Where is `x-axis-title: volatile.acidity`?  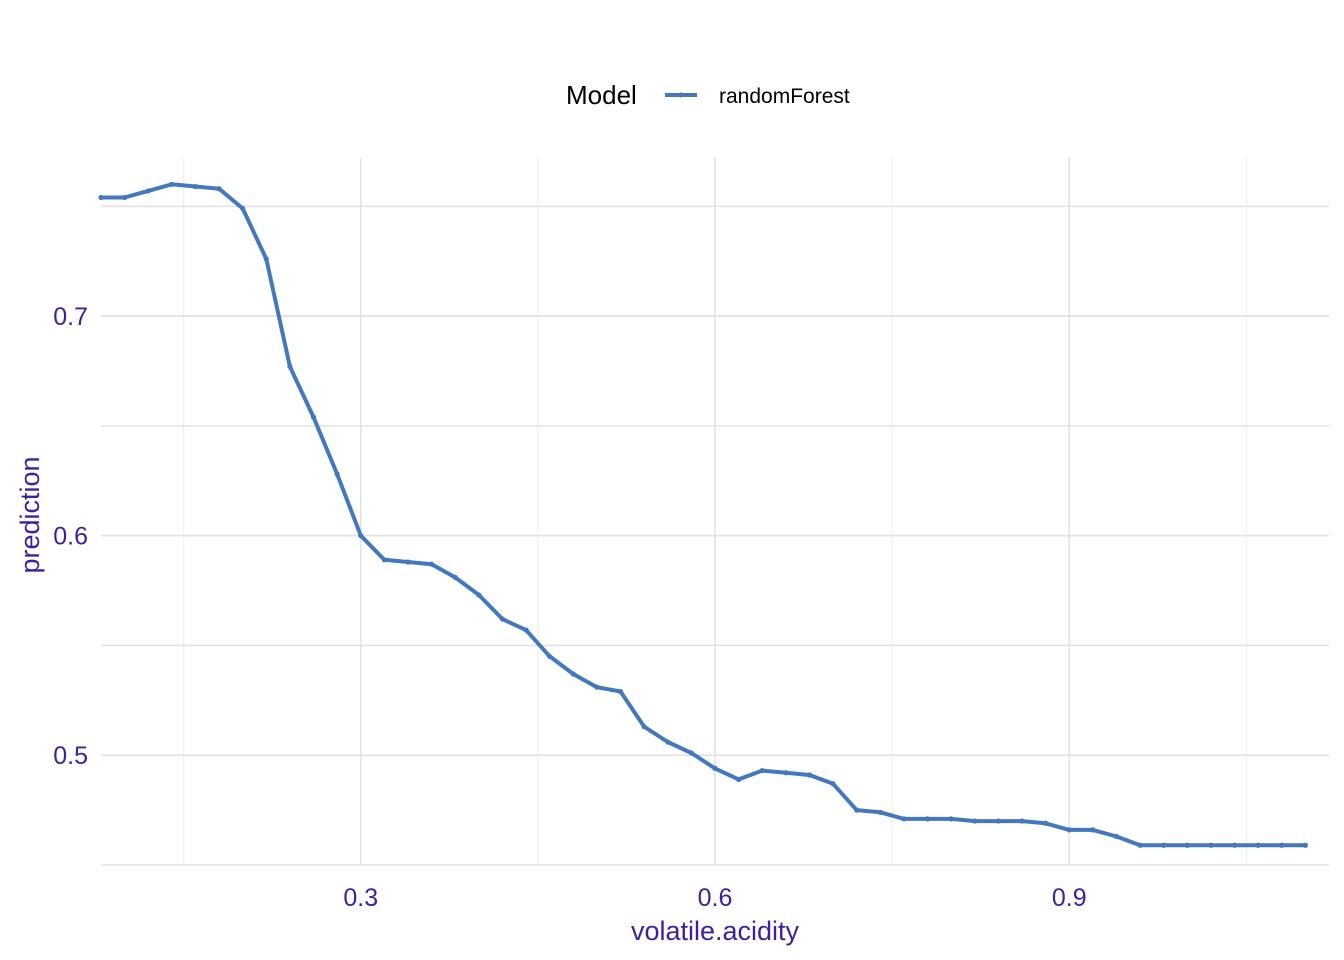
x-axis-title: volatile.acidity is located at coordinates (715, 931).